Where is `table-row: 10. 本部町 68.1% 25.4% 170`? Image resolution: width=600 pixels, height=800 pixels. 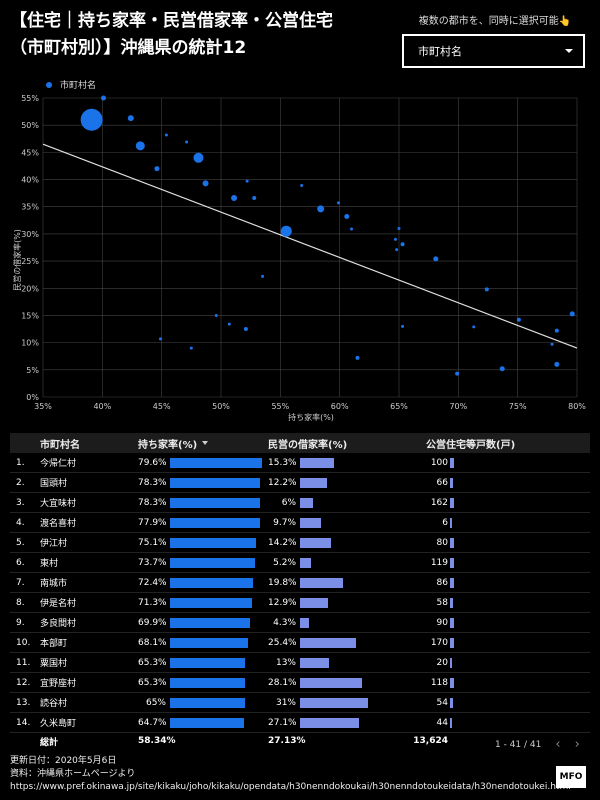 table-row: 10. 本部町 68.1% 25.4% 170 is located at coordinates (300, 643).